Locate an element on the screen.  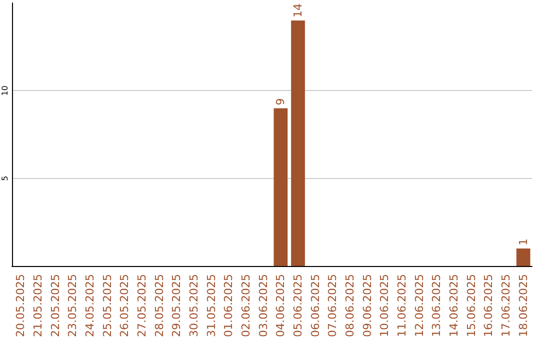
x-tick-label: 28.05.2025 is located at coordinates (159, 306).